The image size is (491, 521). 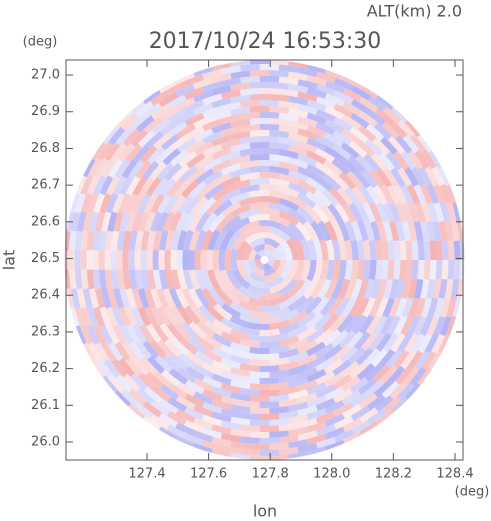 What do you see at coordinates (9, 260) in the screenshot?
I see `y-axis-label: lat` at bounding box center [9, 260].